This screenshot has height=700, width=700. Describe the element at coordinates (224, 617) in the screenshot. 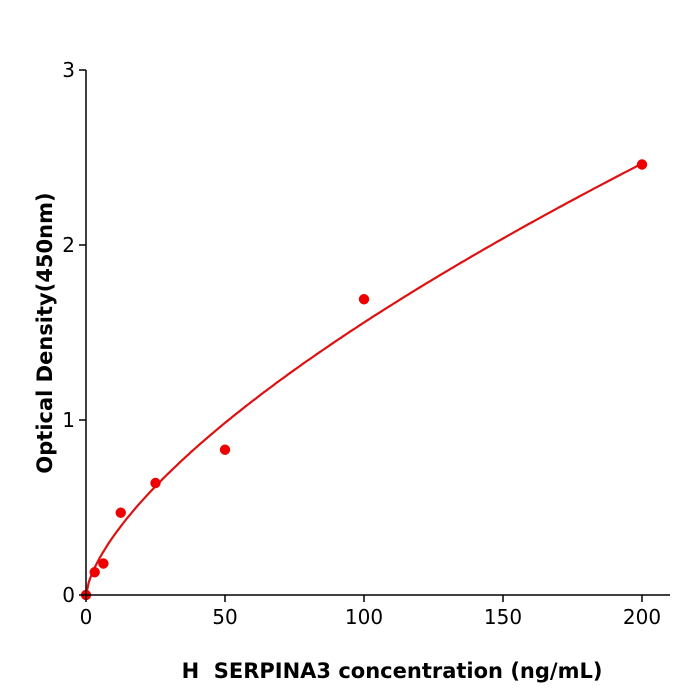

I see `x-tick-label: 50` at that location.